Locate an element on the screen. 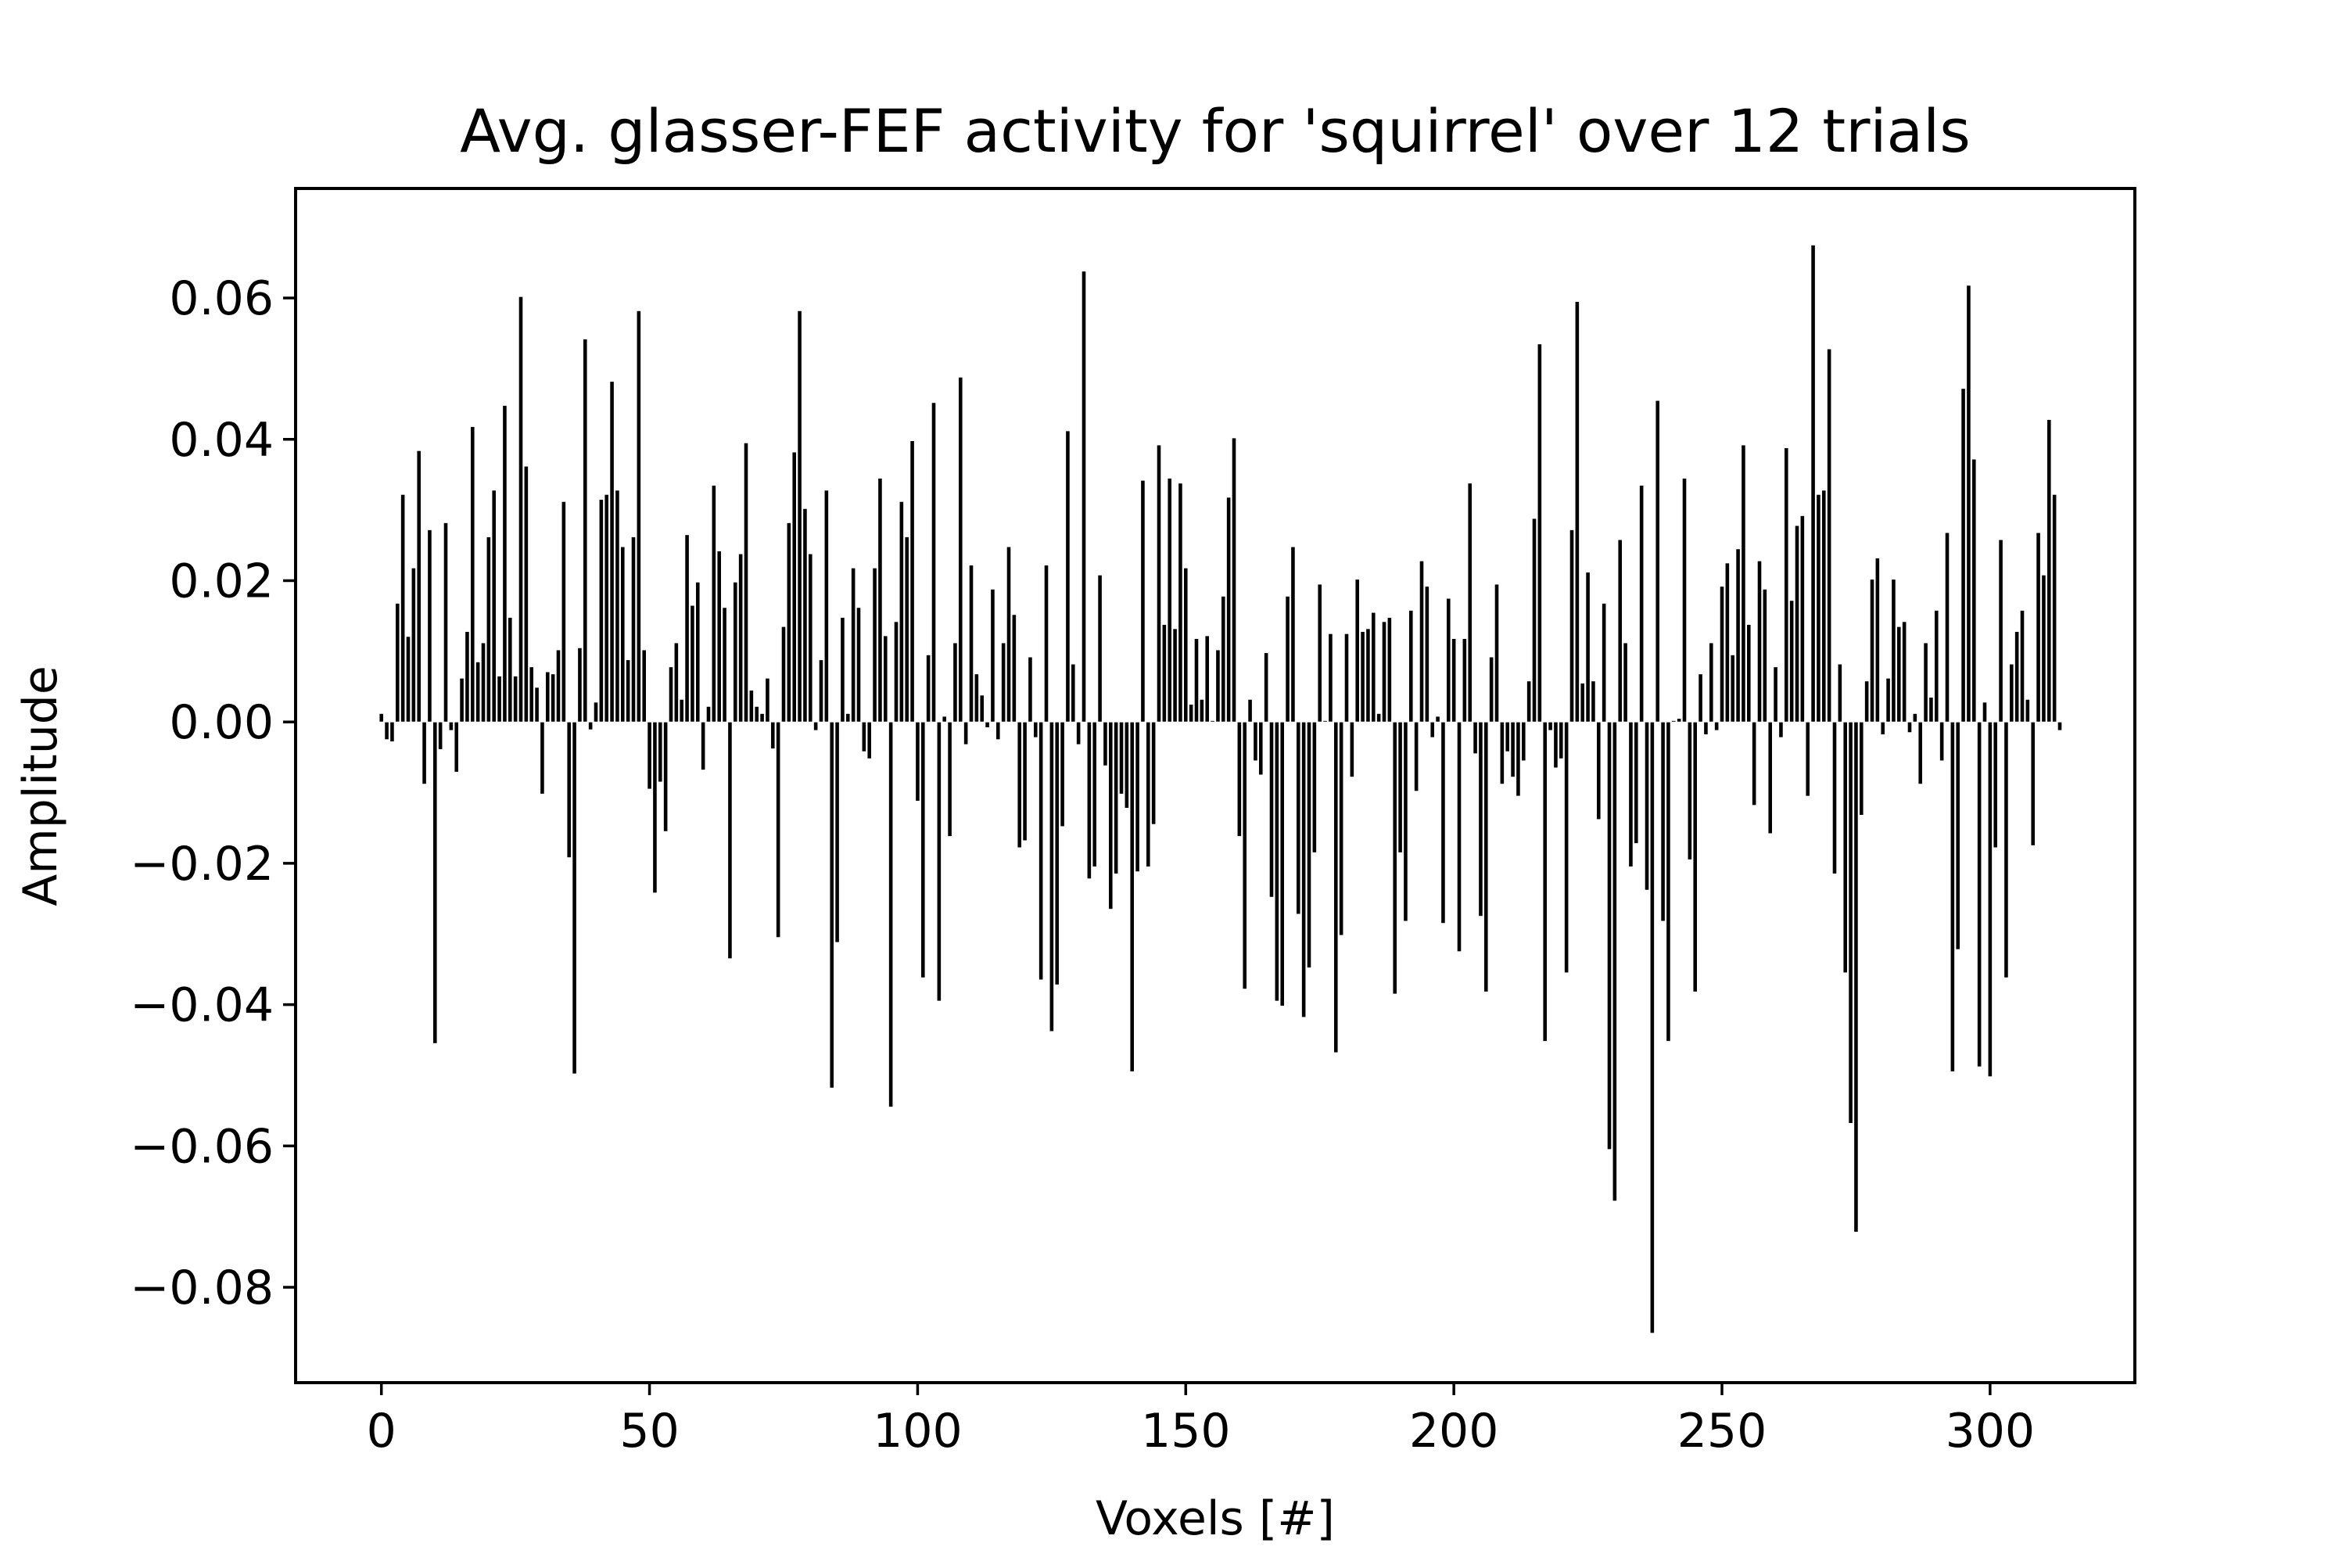  x-axis-label: Voxels [#] is located at coordinates (1215, 1518).